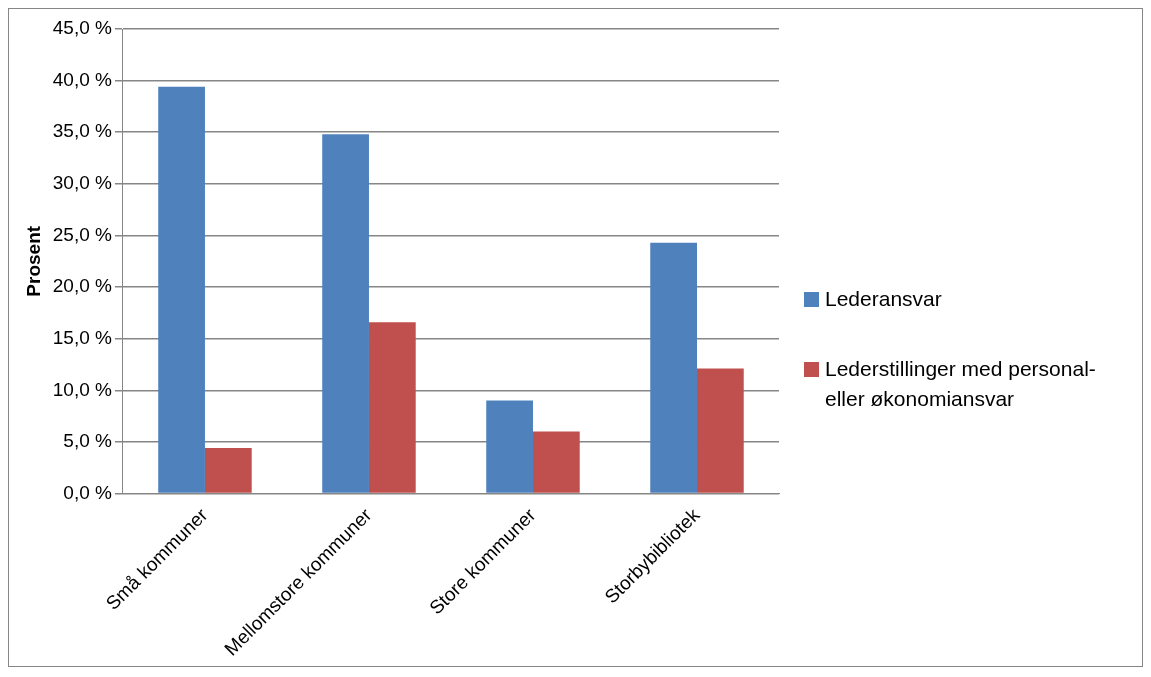  I want to click on y-tick-label: 5,0 %, so click(88, 441).